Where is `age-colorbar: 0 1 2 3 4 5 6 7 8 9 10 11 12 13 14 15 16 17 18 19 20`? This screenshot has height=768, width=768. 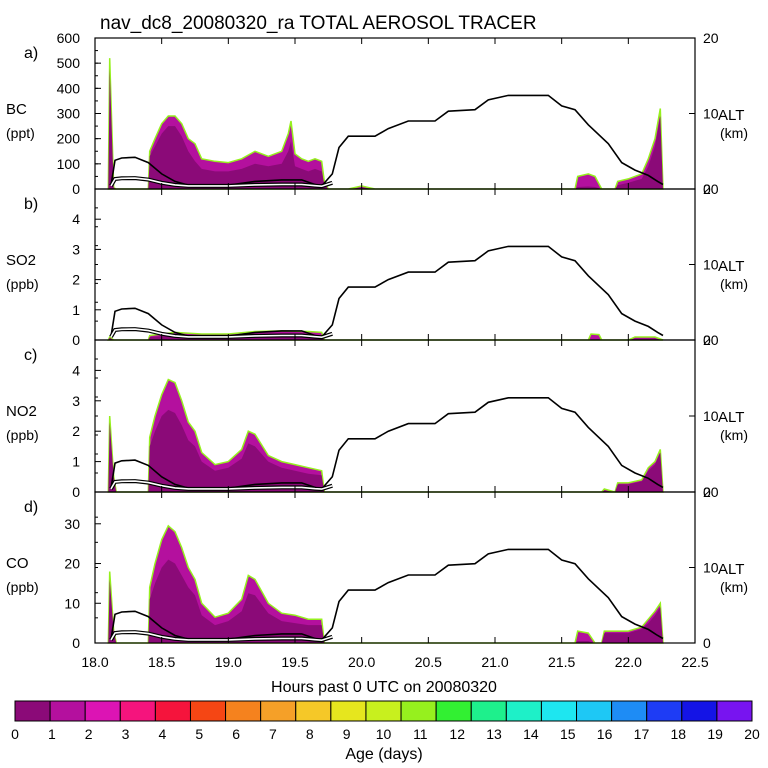 age-colorbar: 0 1 2 3 4 5 6 7 8 9 10 11 12 13 14 15 16 17 18 19 20 is located at coordinates (385, 721).